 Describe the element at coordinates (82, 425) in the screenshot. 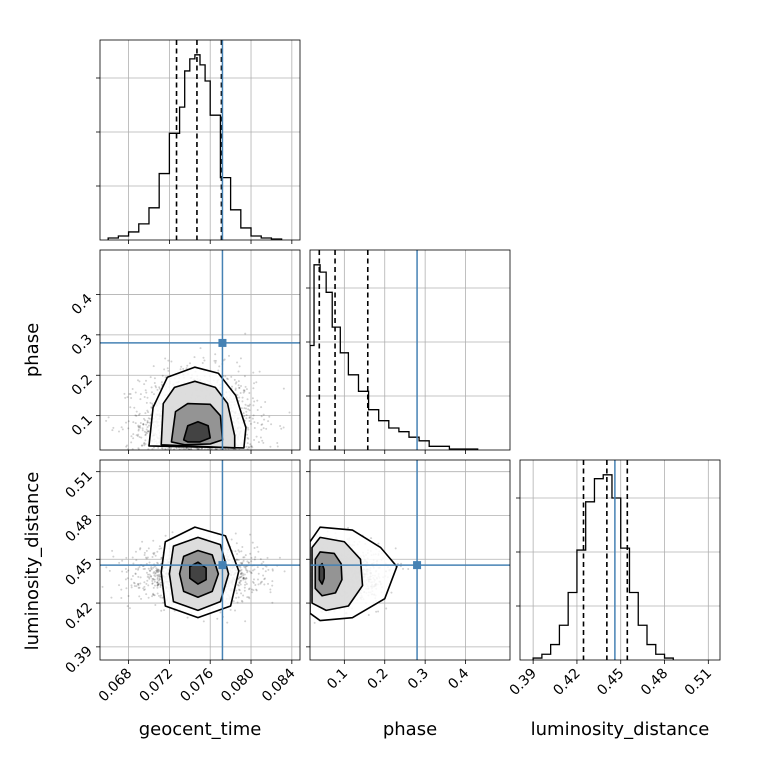

I see `y-tick-label-phase: 0.1` at that location.